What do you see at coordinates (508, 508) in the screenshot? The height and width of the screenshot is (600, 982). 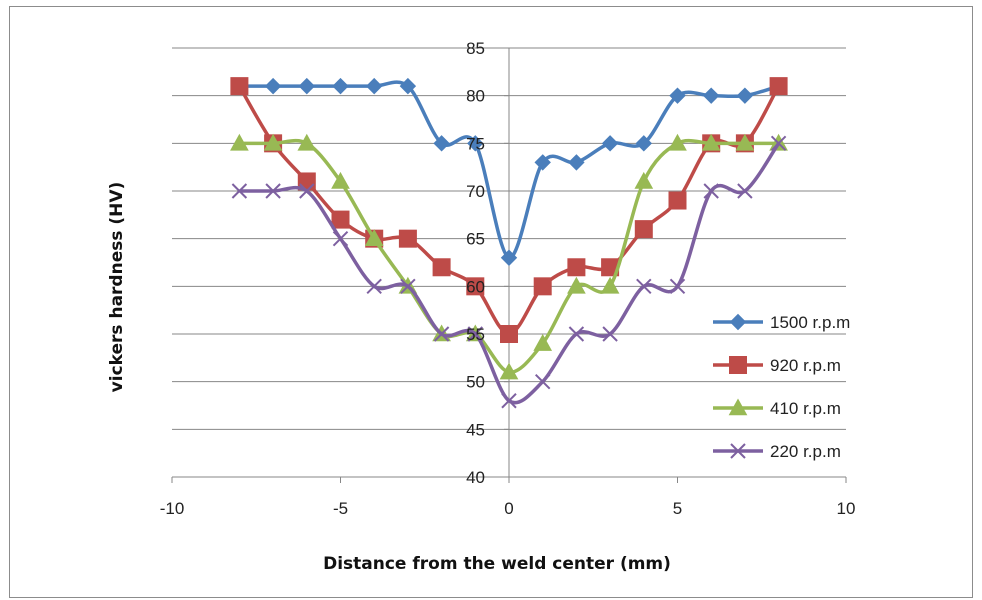 I see `x-tick-label: 0` at bounding box center [508, 508].